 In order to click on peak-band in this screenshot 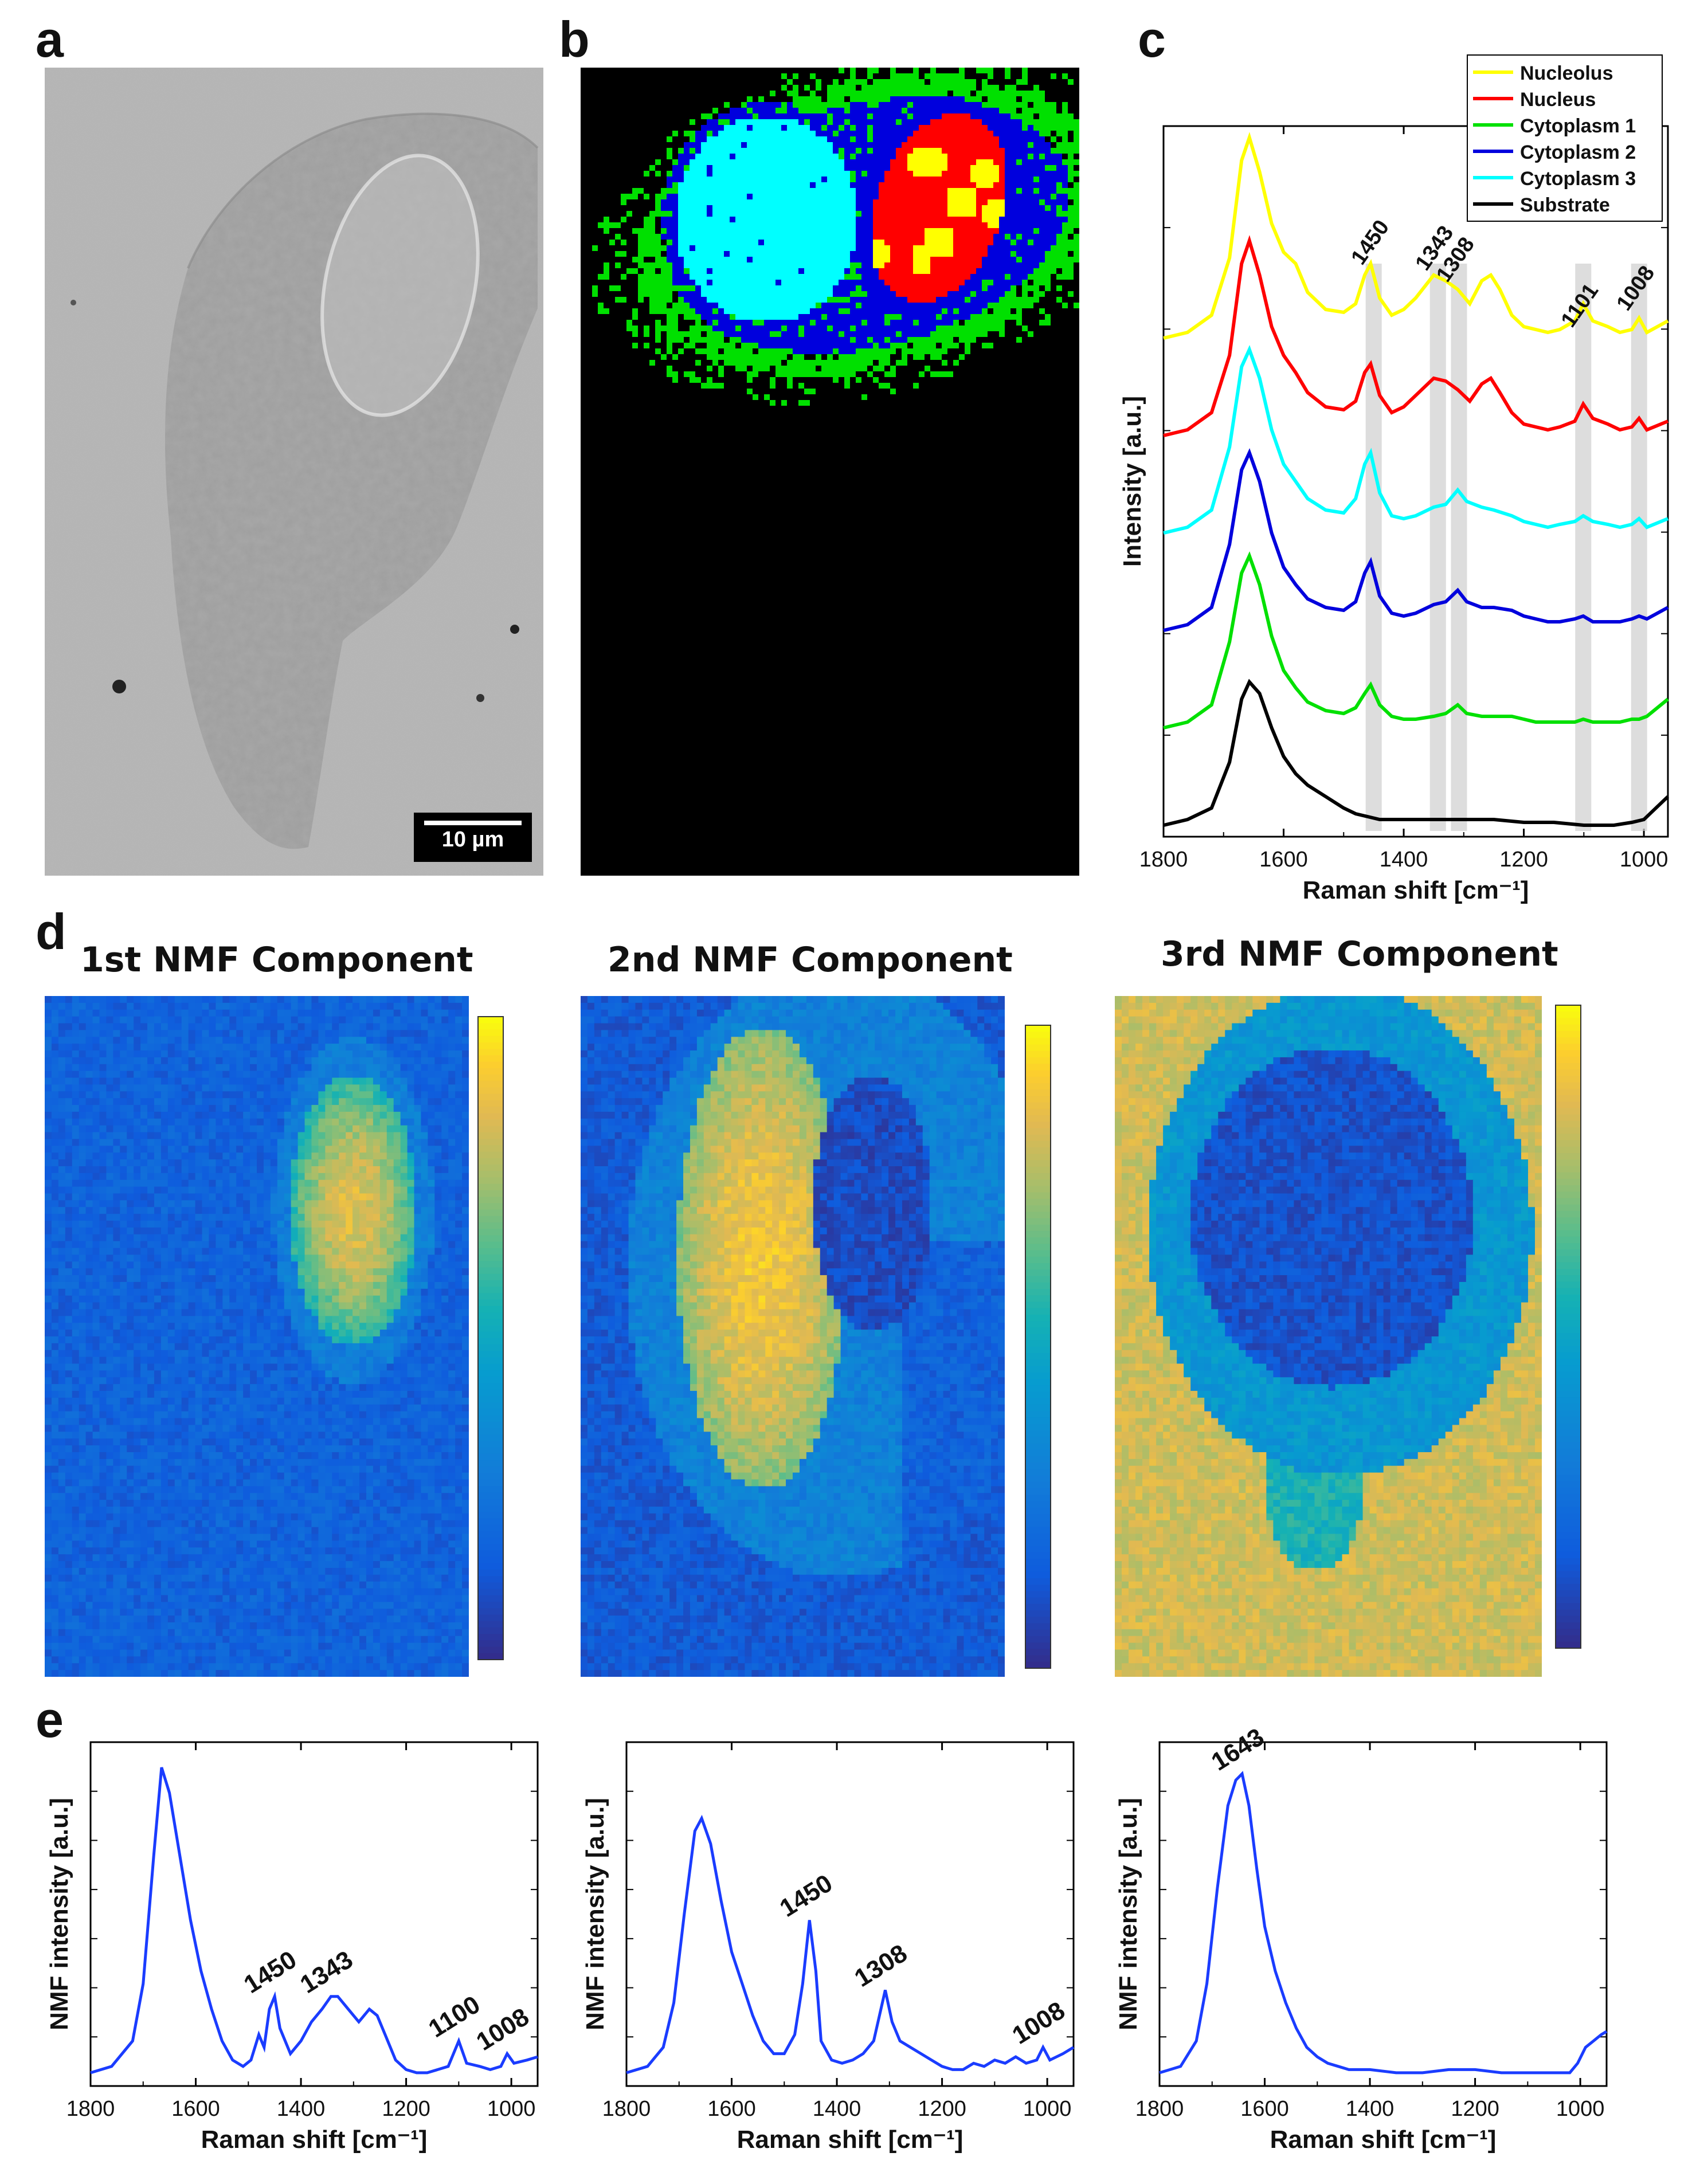, I will do `click(1459, 547)`.